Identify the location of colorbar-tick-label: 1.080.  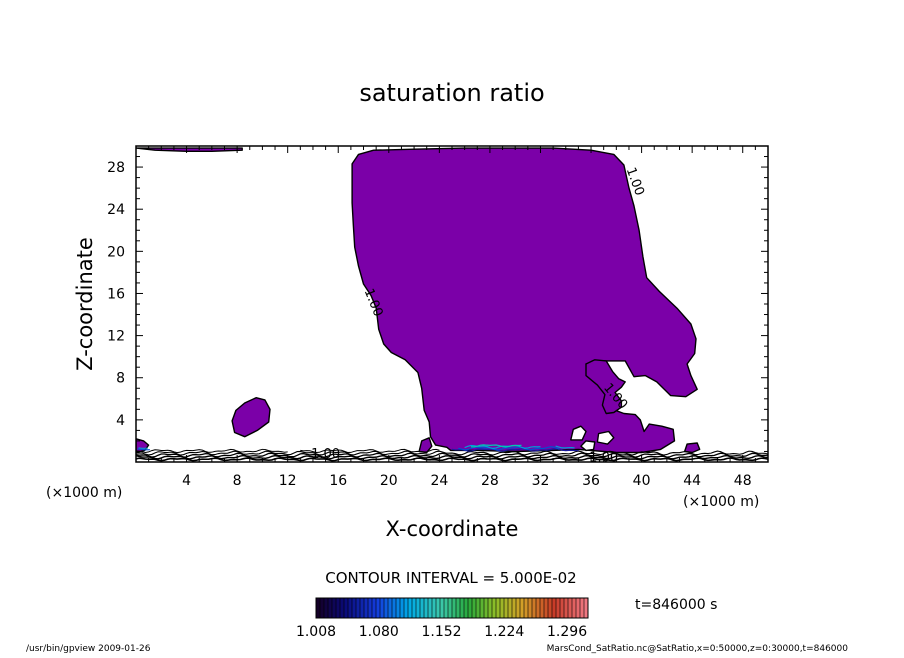
(379, 632).